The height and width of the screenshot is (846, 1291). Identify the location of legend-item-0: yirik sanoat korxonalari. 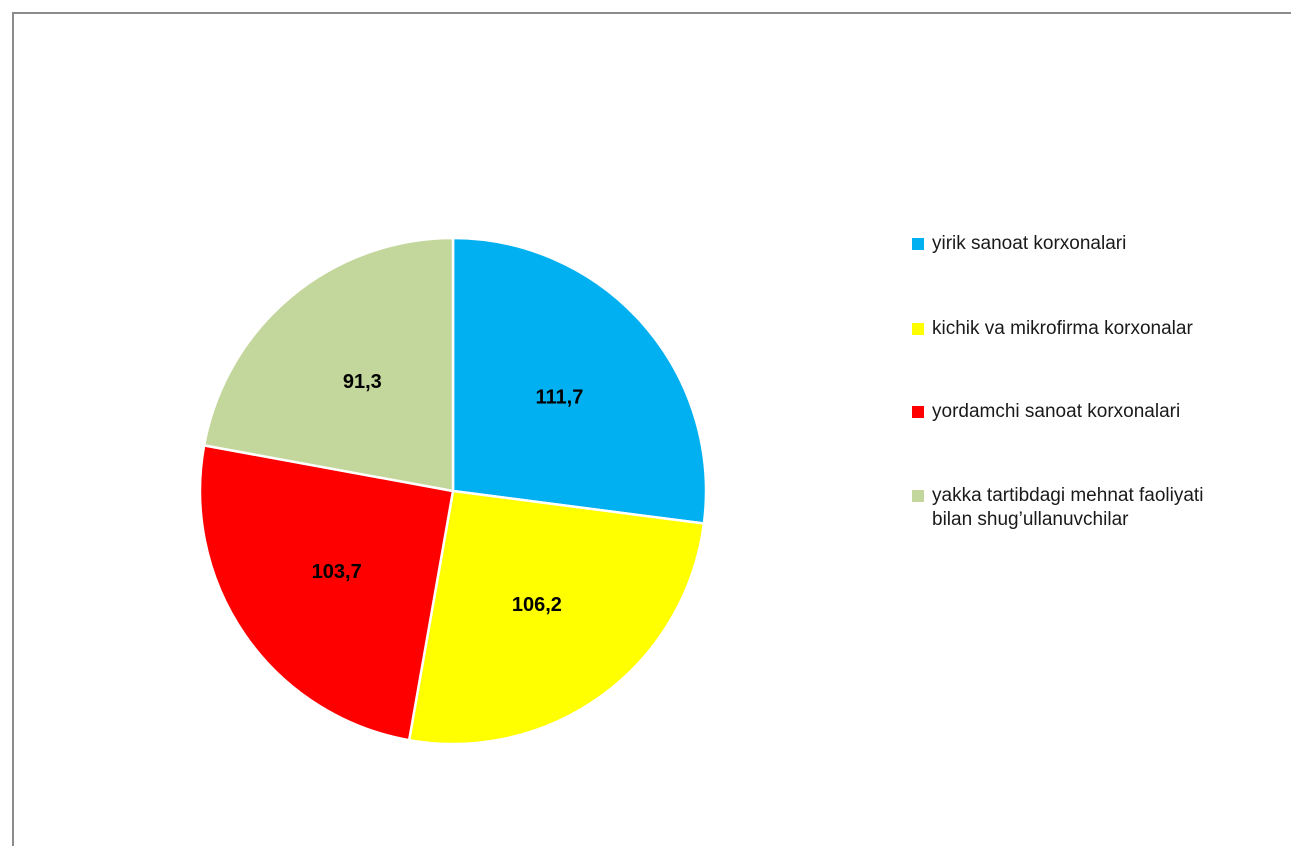
(1019, 244).